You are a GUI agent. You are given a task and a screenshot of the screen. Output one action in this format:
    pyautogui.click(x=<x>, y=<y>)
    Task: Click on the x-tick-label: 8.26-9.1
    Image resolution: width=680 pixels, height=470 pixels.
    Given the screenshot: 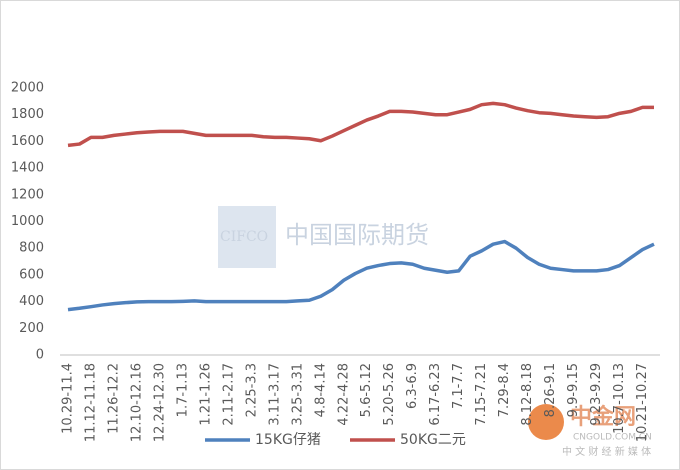 What is the action you would take?
    pyautogui.click(x=550, y=390)
    